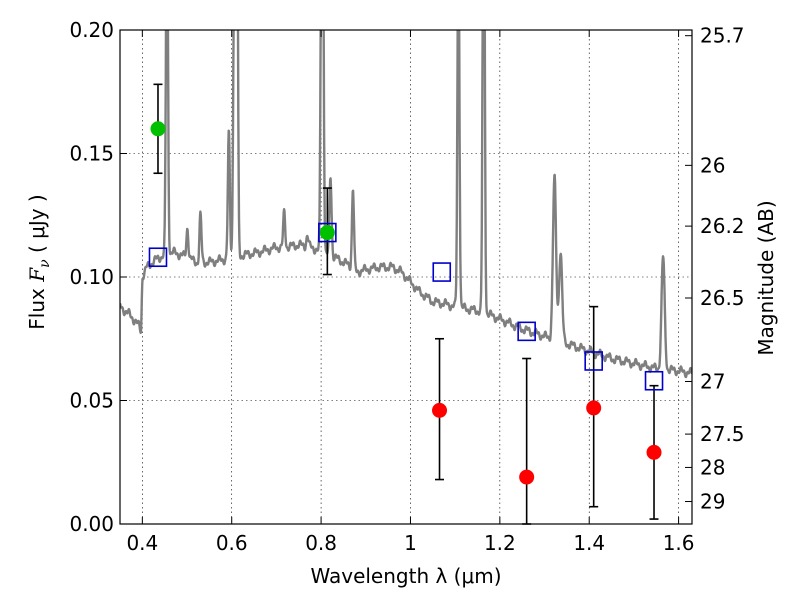 The height and width of the screenshot is (600, 800). Describe the element at coordinates (712, 467) in the screenshot. I see `y2-tick-label: 28` at that location.